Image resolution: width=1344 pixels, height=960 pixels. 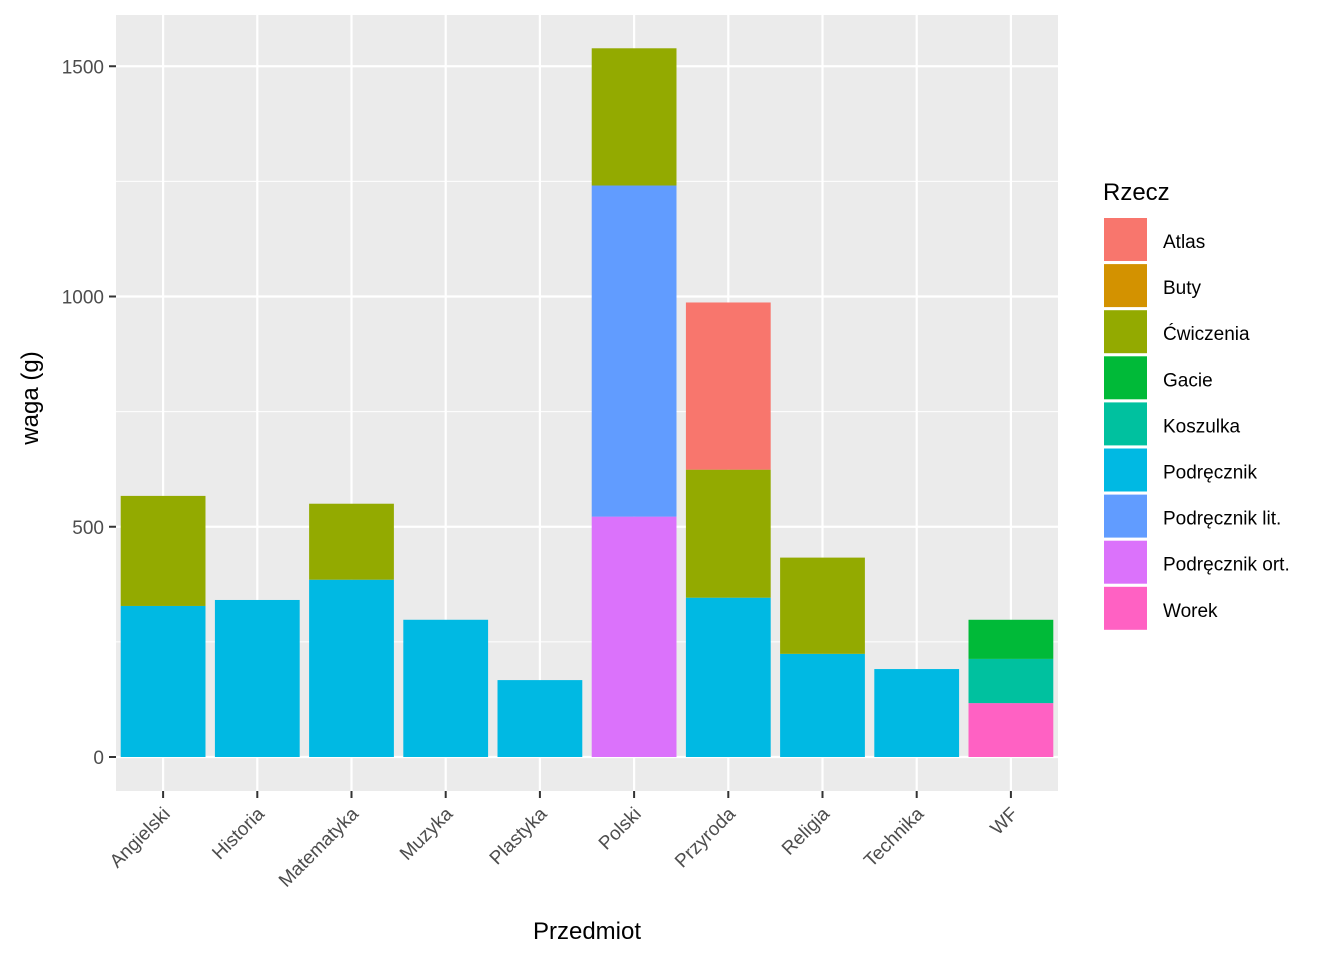 What do you see at coordinates (1190, 611) in the screenshot?
I see `legend-label: Worek` at bounding box center [1190, 611].